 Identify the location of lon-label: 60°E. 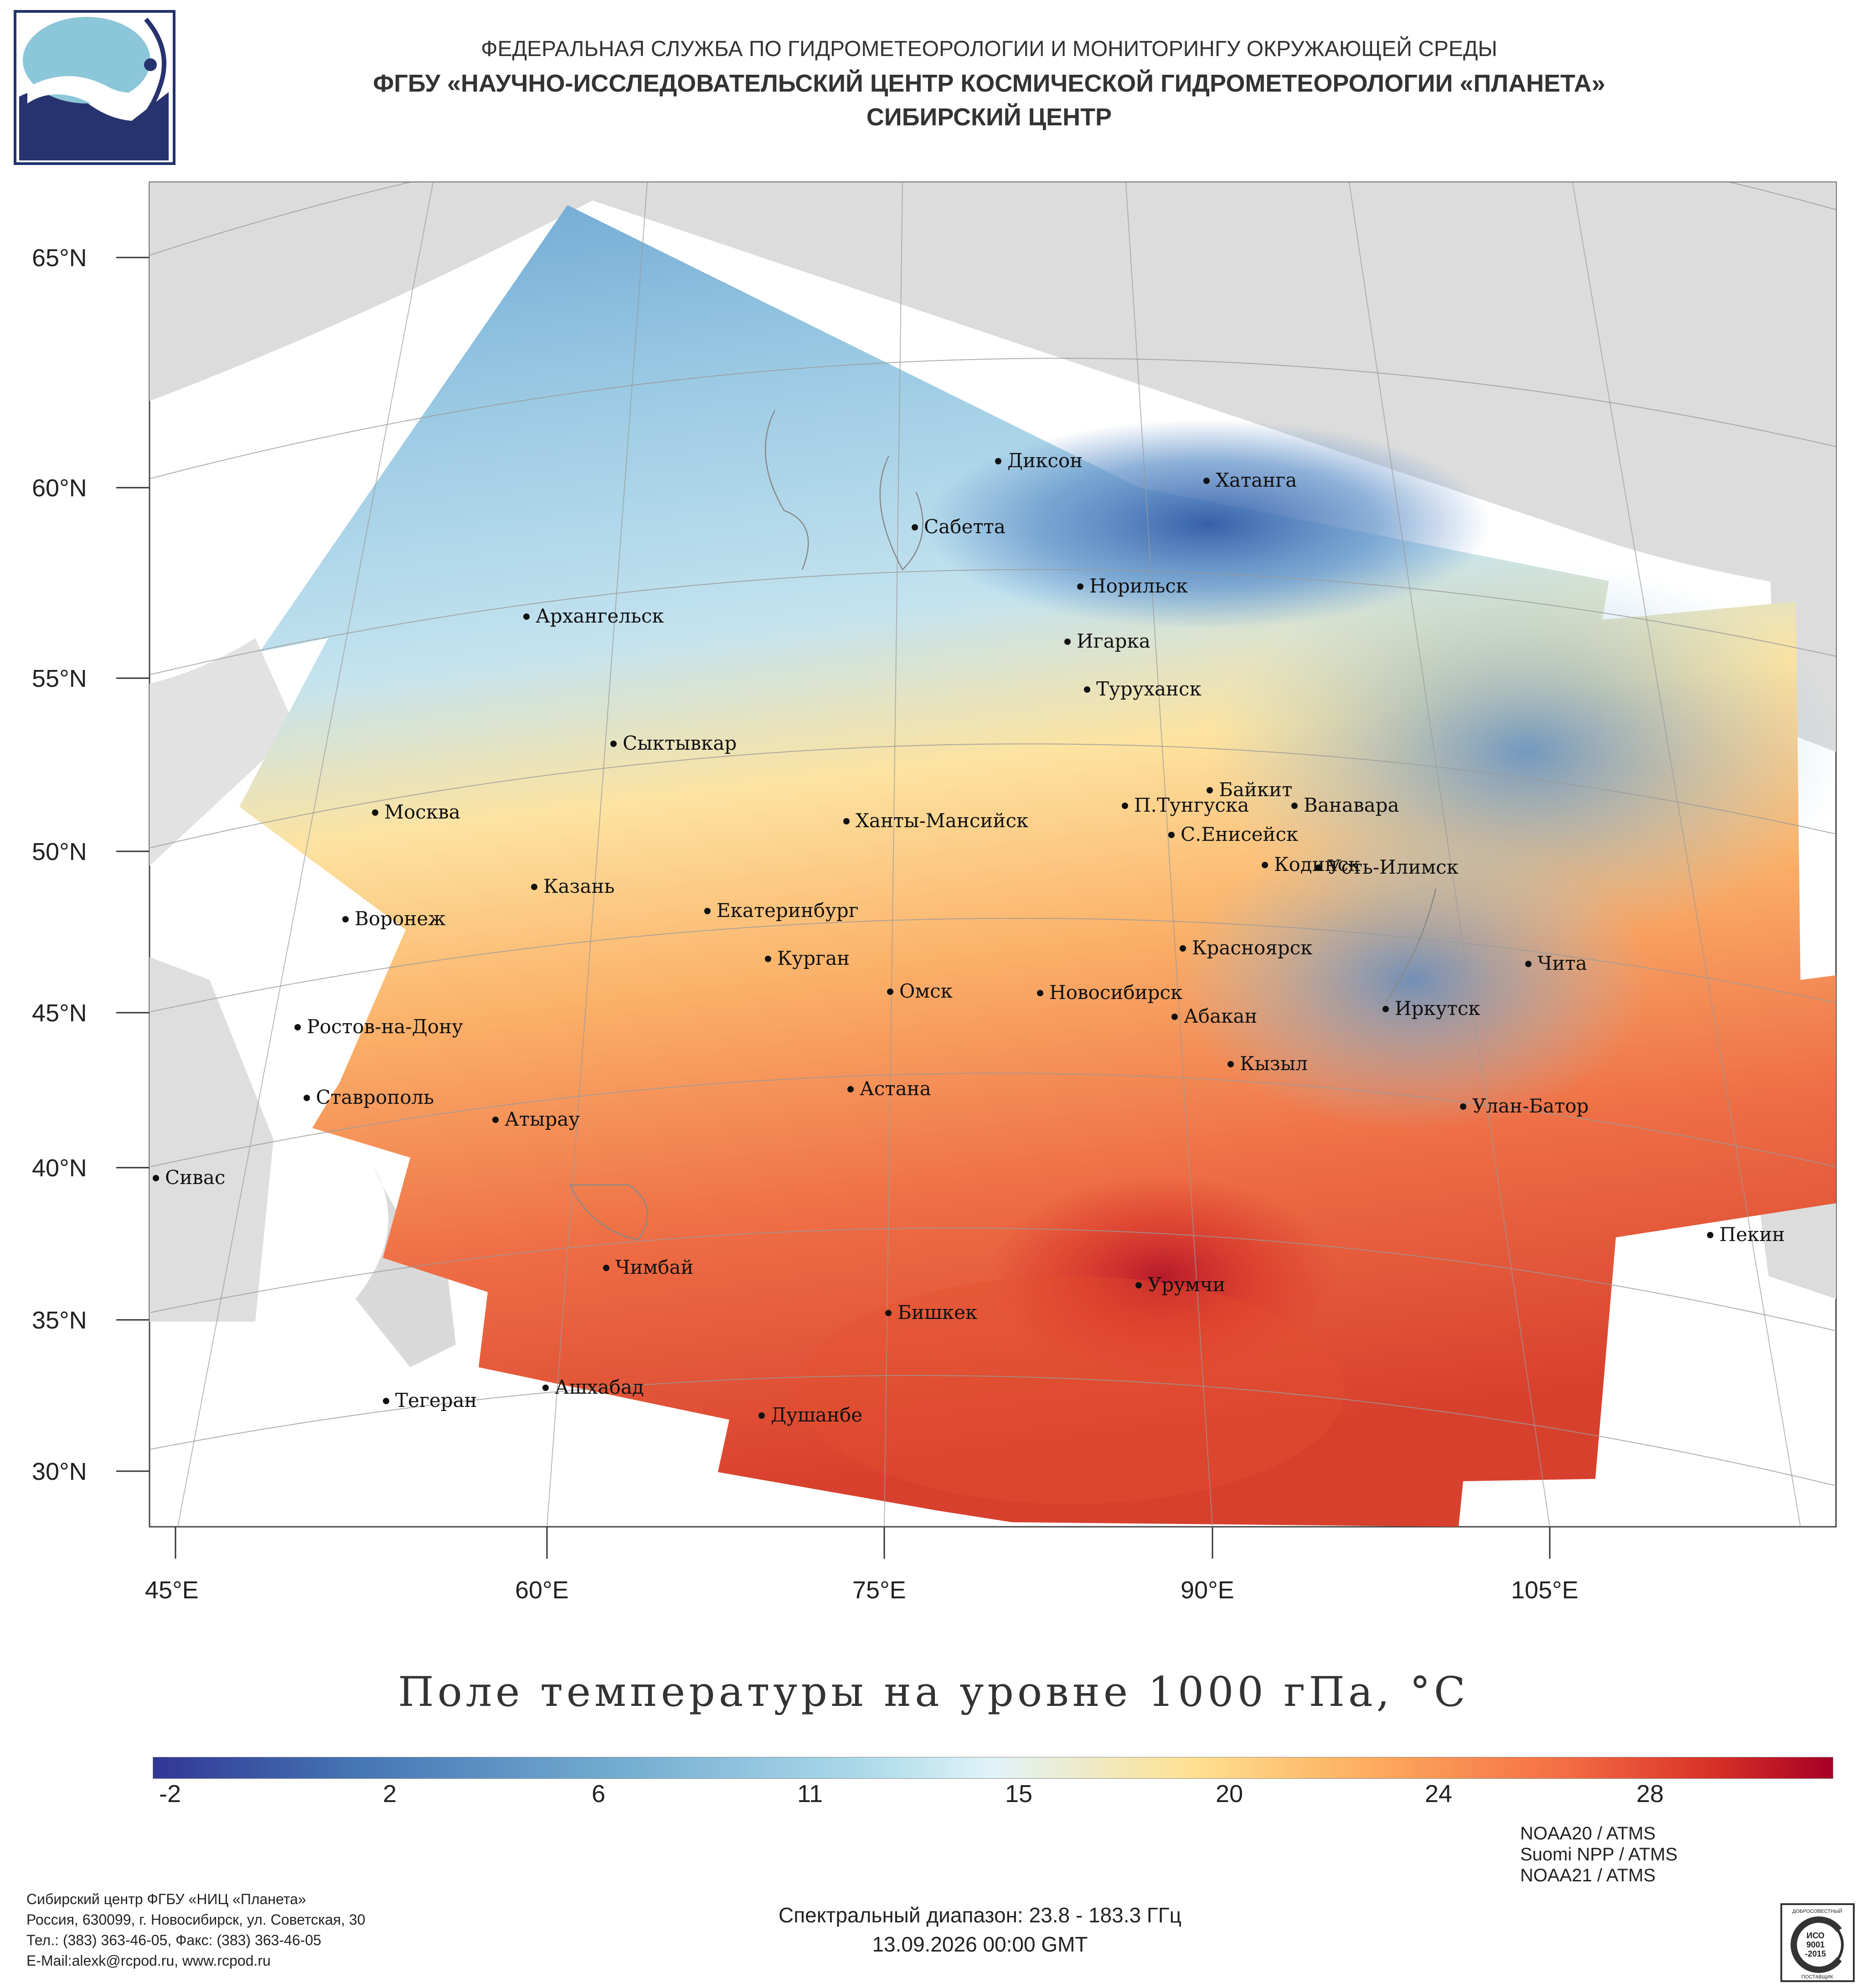
(542, 1590).